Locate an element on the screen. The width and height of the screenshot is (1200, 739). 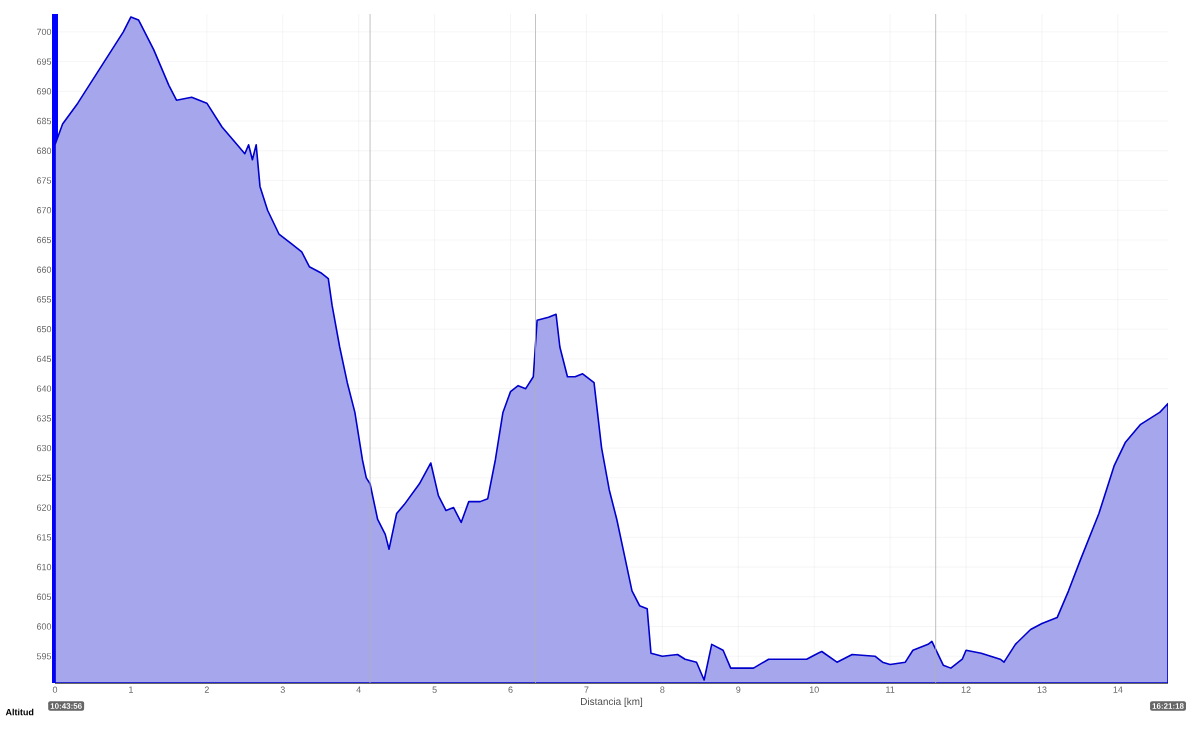
x-tick-label: 14 is located at coordinates (1118, 689).